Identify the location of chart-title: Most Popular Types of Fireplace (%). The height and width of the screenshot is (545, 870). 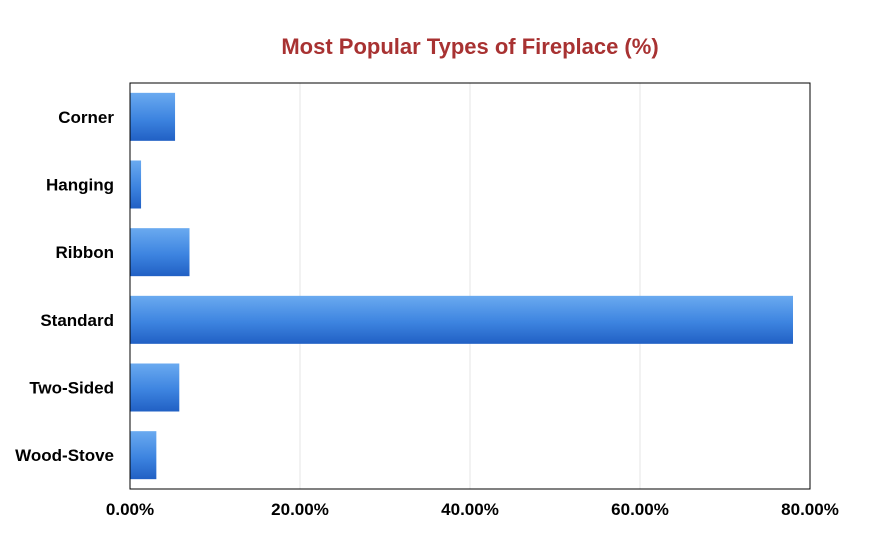
(469, 46).